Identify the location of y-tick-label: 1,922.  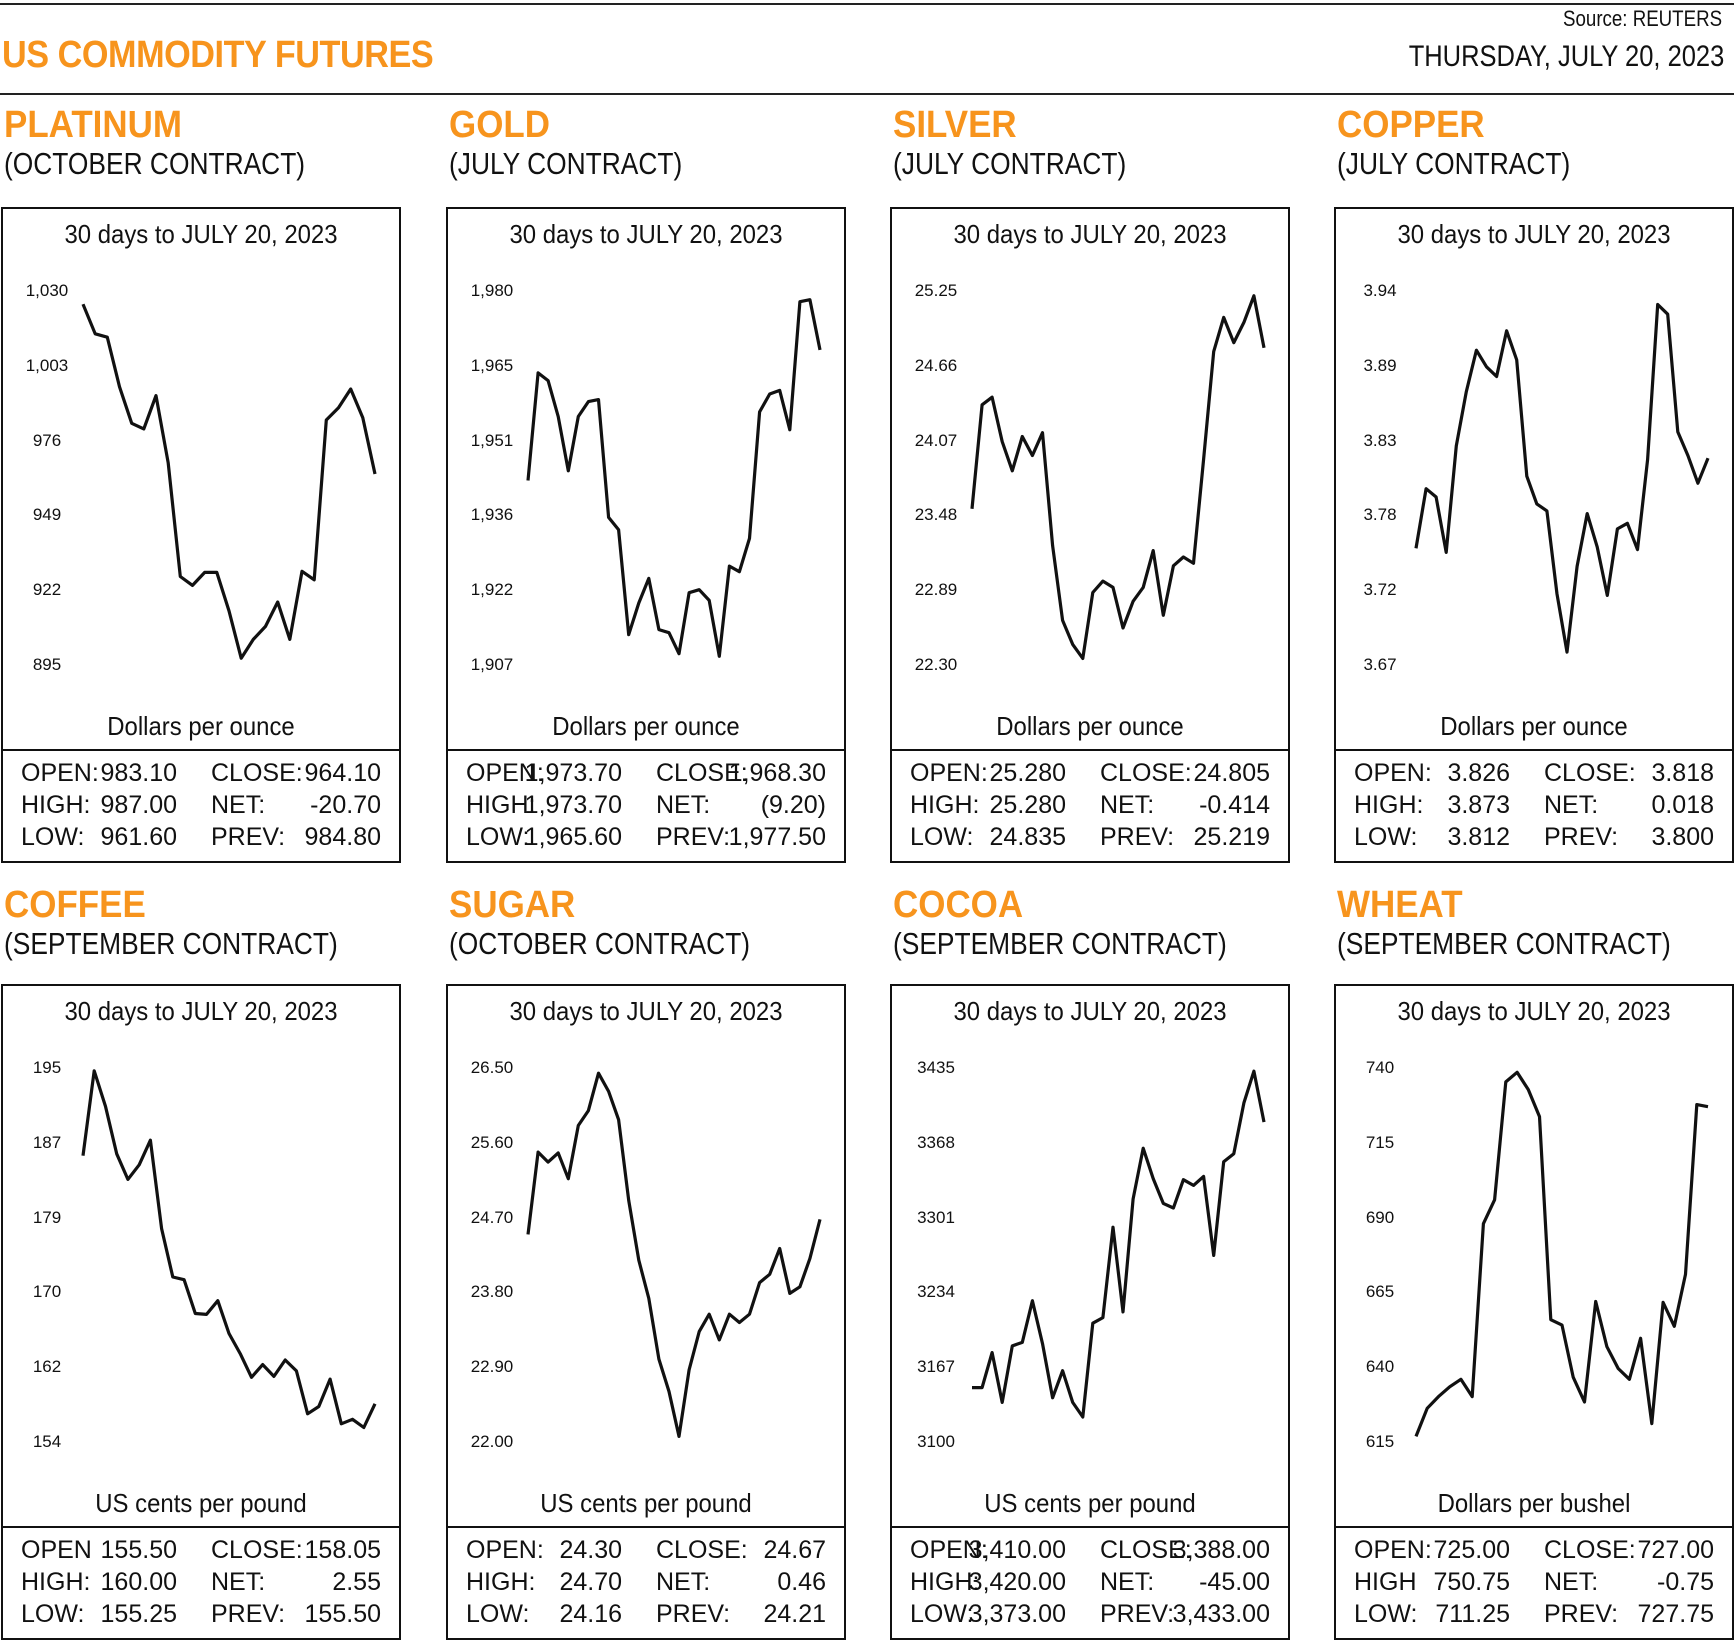
(492, 590).